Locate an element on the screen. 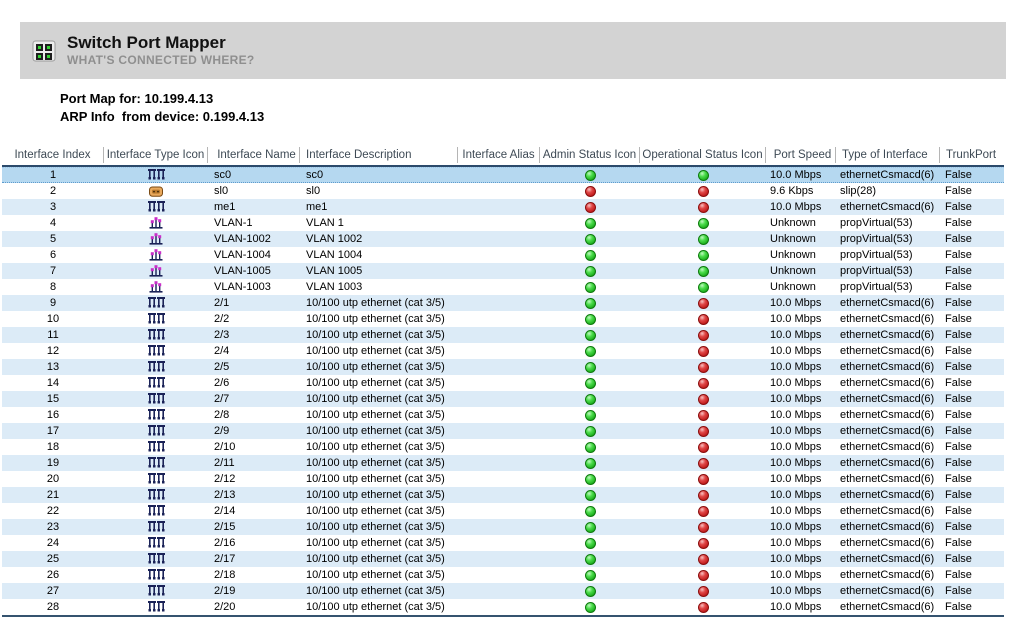  cell-interface-index: 23 is located at coordinates (53, 527).